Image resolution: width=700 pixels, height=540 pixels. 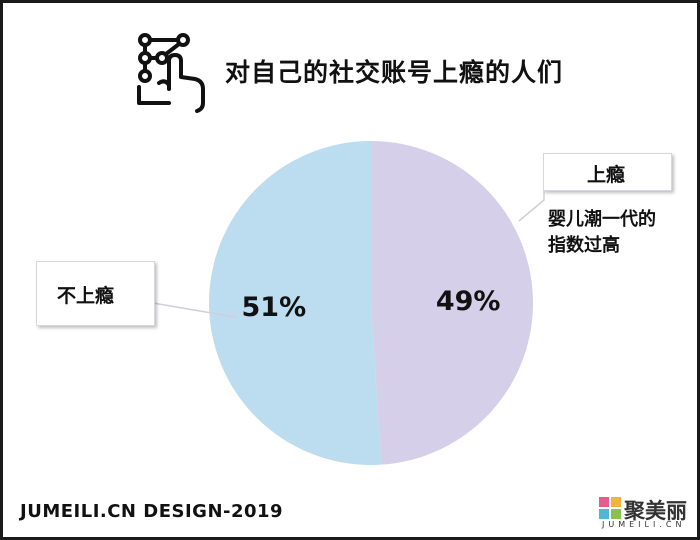 I want to click on boomer-note-line1: 婴儿潮一代的, so click(x=602, y=219).